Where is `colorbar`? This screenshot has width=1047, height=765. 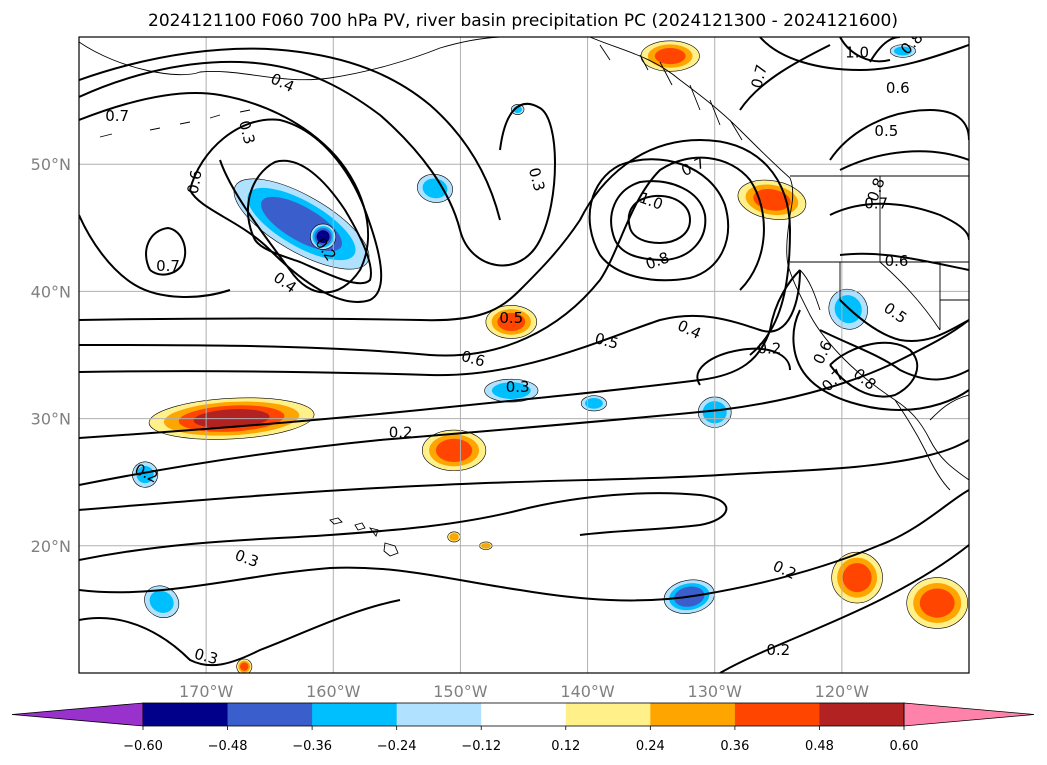
colorbar is located at coordinates (523, 714).